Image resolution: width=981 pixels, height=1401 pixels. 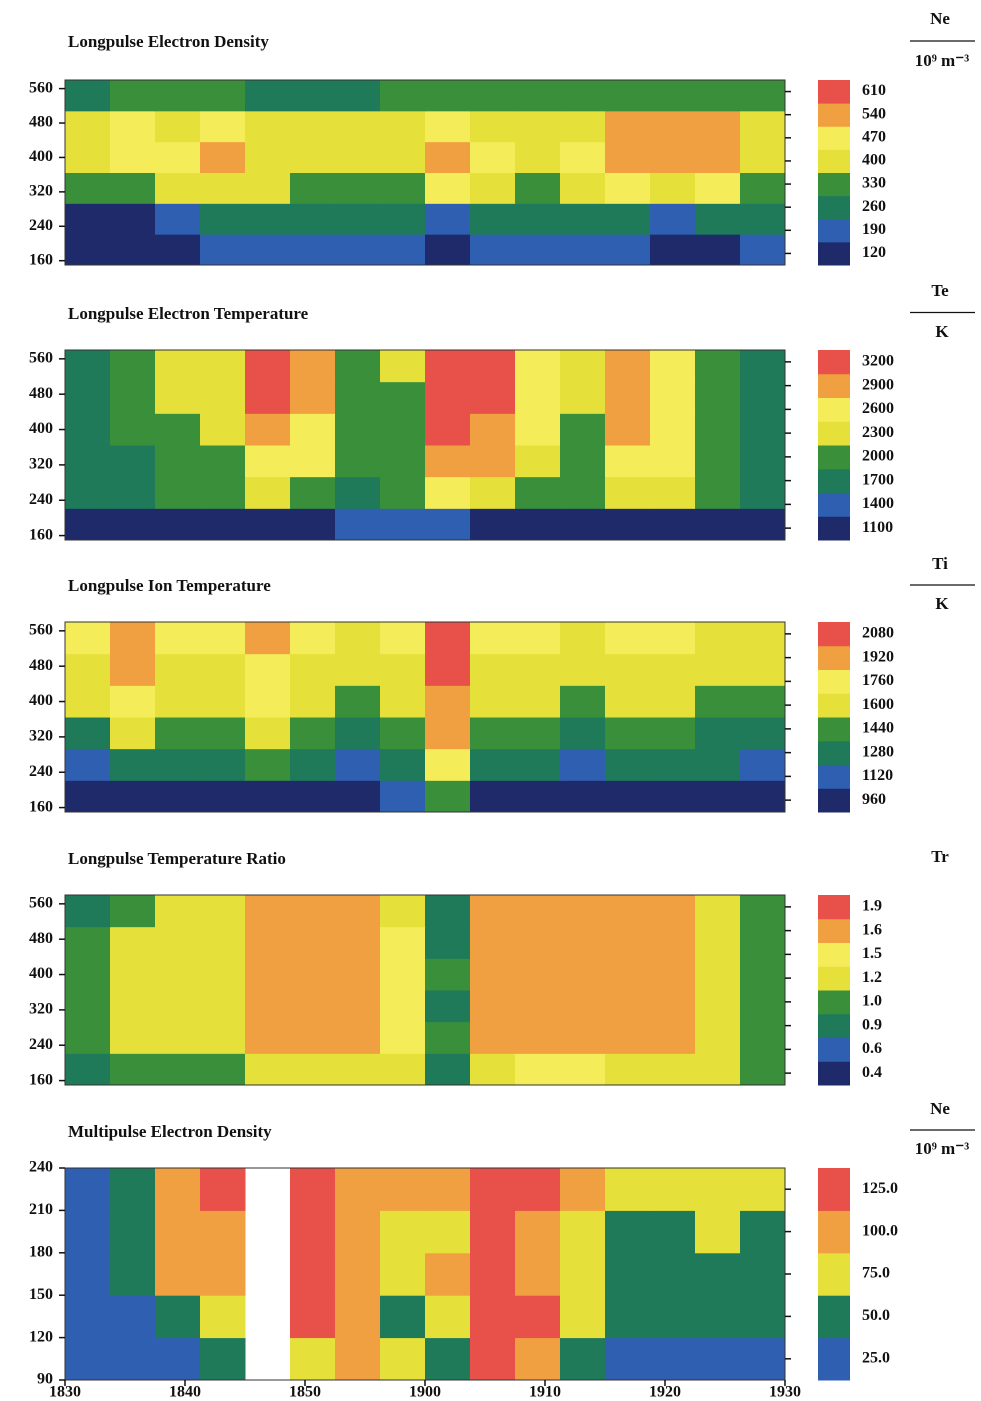 I want to click on x-tick-label: 1920, so click(x=665, y=1392).